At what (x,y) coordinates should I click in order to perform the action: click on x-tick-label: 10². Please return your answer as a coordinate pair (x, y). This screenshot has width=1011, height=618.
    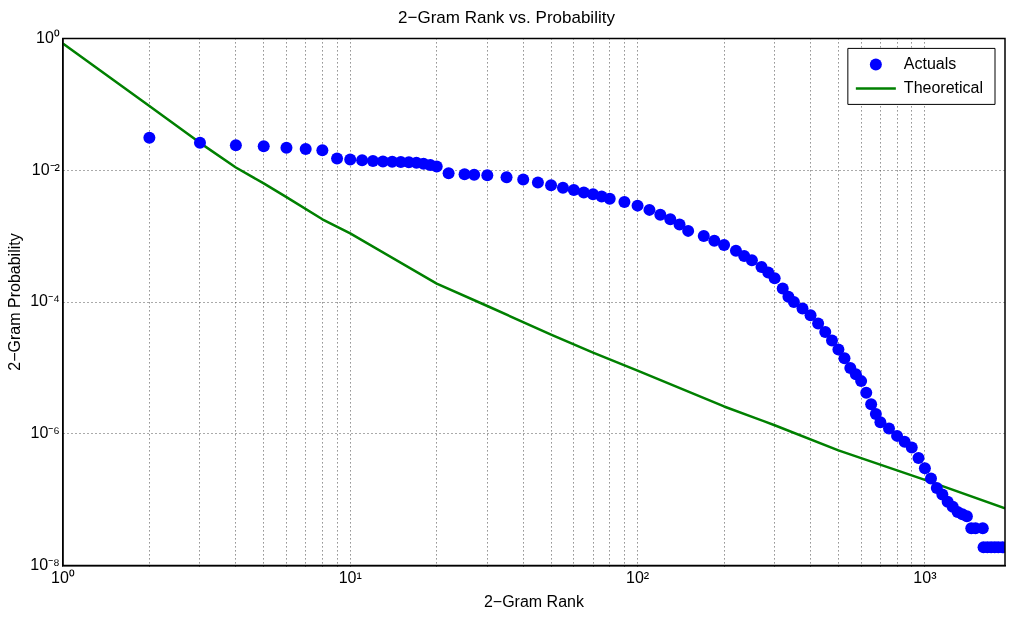
    Looking at the image, I should click on (638, 577).